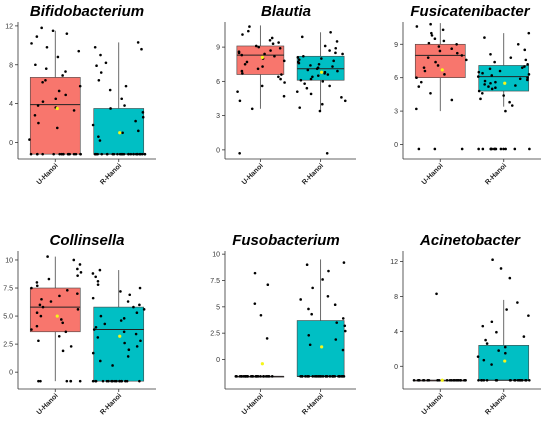 Image resolution: width=550 pixels, height=428 pixels. What do you see at coordinates (8, 345) in the screenshot?
I see `y-tick-label: 2.5` at bounding box center [8, 345].